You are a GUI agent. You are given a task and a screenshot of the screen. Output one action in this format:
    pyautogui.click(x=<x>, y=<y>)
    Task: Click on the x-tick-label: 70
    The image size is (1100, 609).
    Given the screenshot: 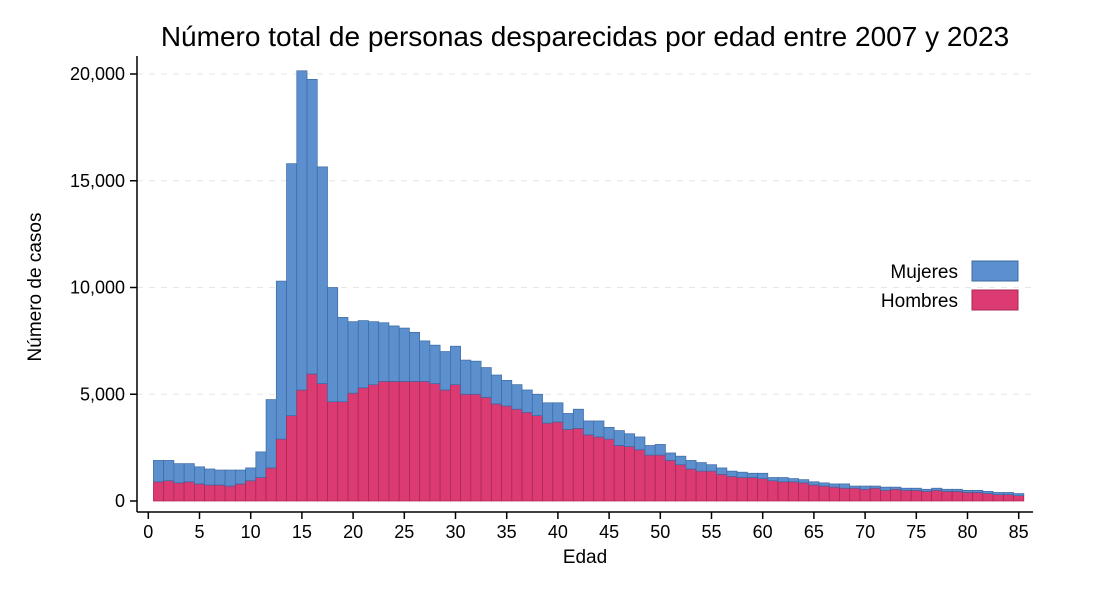 What is the action you would take?
    pyautogui.click(x=865, y=532)
    